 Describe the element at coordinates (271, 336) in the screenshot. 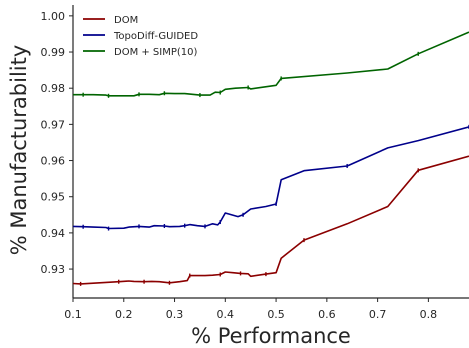

I see `x-axis-label: % Performance` at that location.